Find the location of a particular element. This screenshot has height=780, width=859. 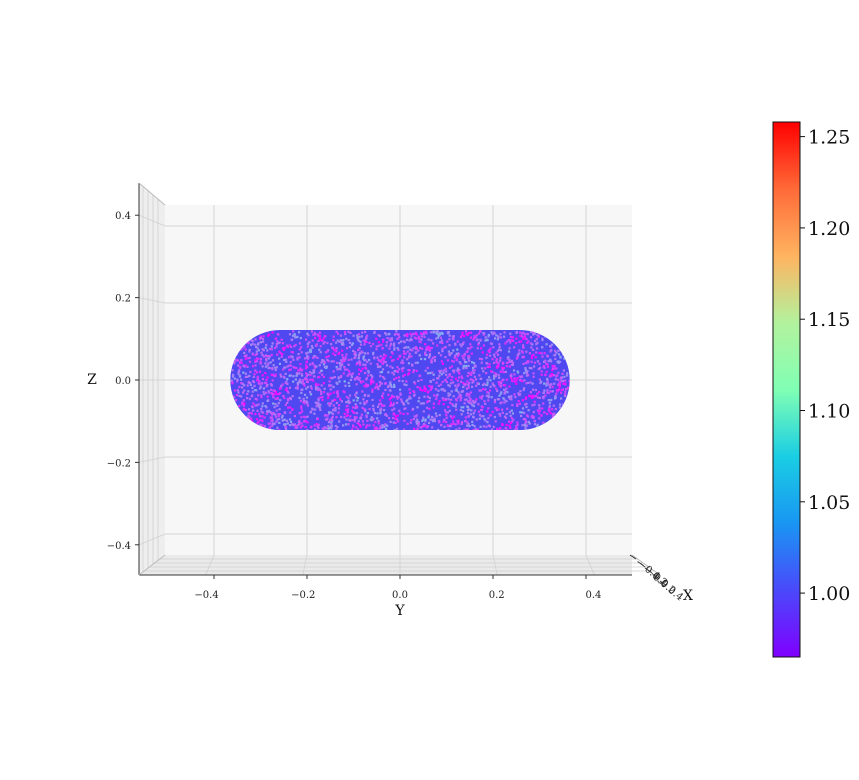

colorbar-tick-label: 1.10 is located at coordinates (829, 411).